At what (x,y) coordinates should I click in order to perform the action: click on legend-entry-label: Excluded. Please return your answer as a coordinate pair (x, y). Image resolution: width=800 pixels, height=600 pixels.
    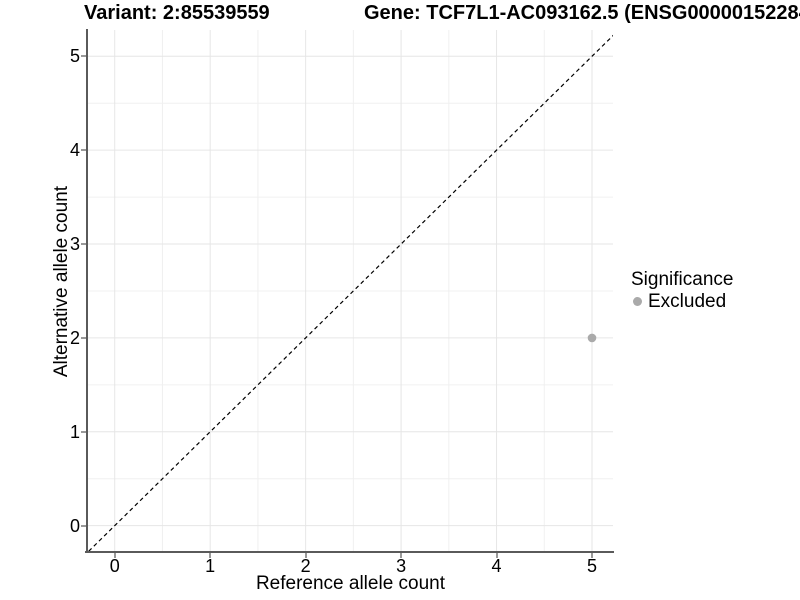
    Looking at the image, I should click on (687, 301).